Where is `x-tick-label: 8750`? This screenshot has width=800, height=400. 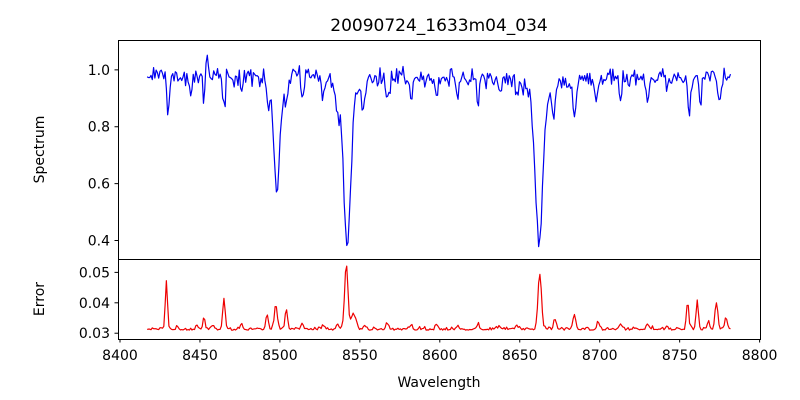
x-tick-label: 8750 is located at coordinates (680, 356).